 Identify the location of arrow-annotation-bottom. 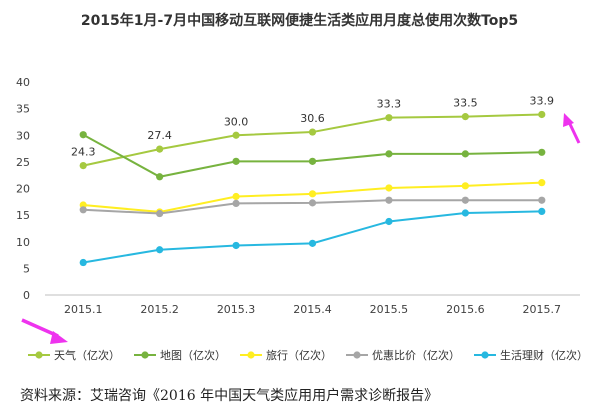
(44, 331).